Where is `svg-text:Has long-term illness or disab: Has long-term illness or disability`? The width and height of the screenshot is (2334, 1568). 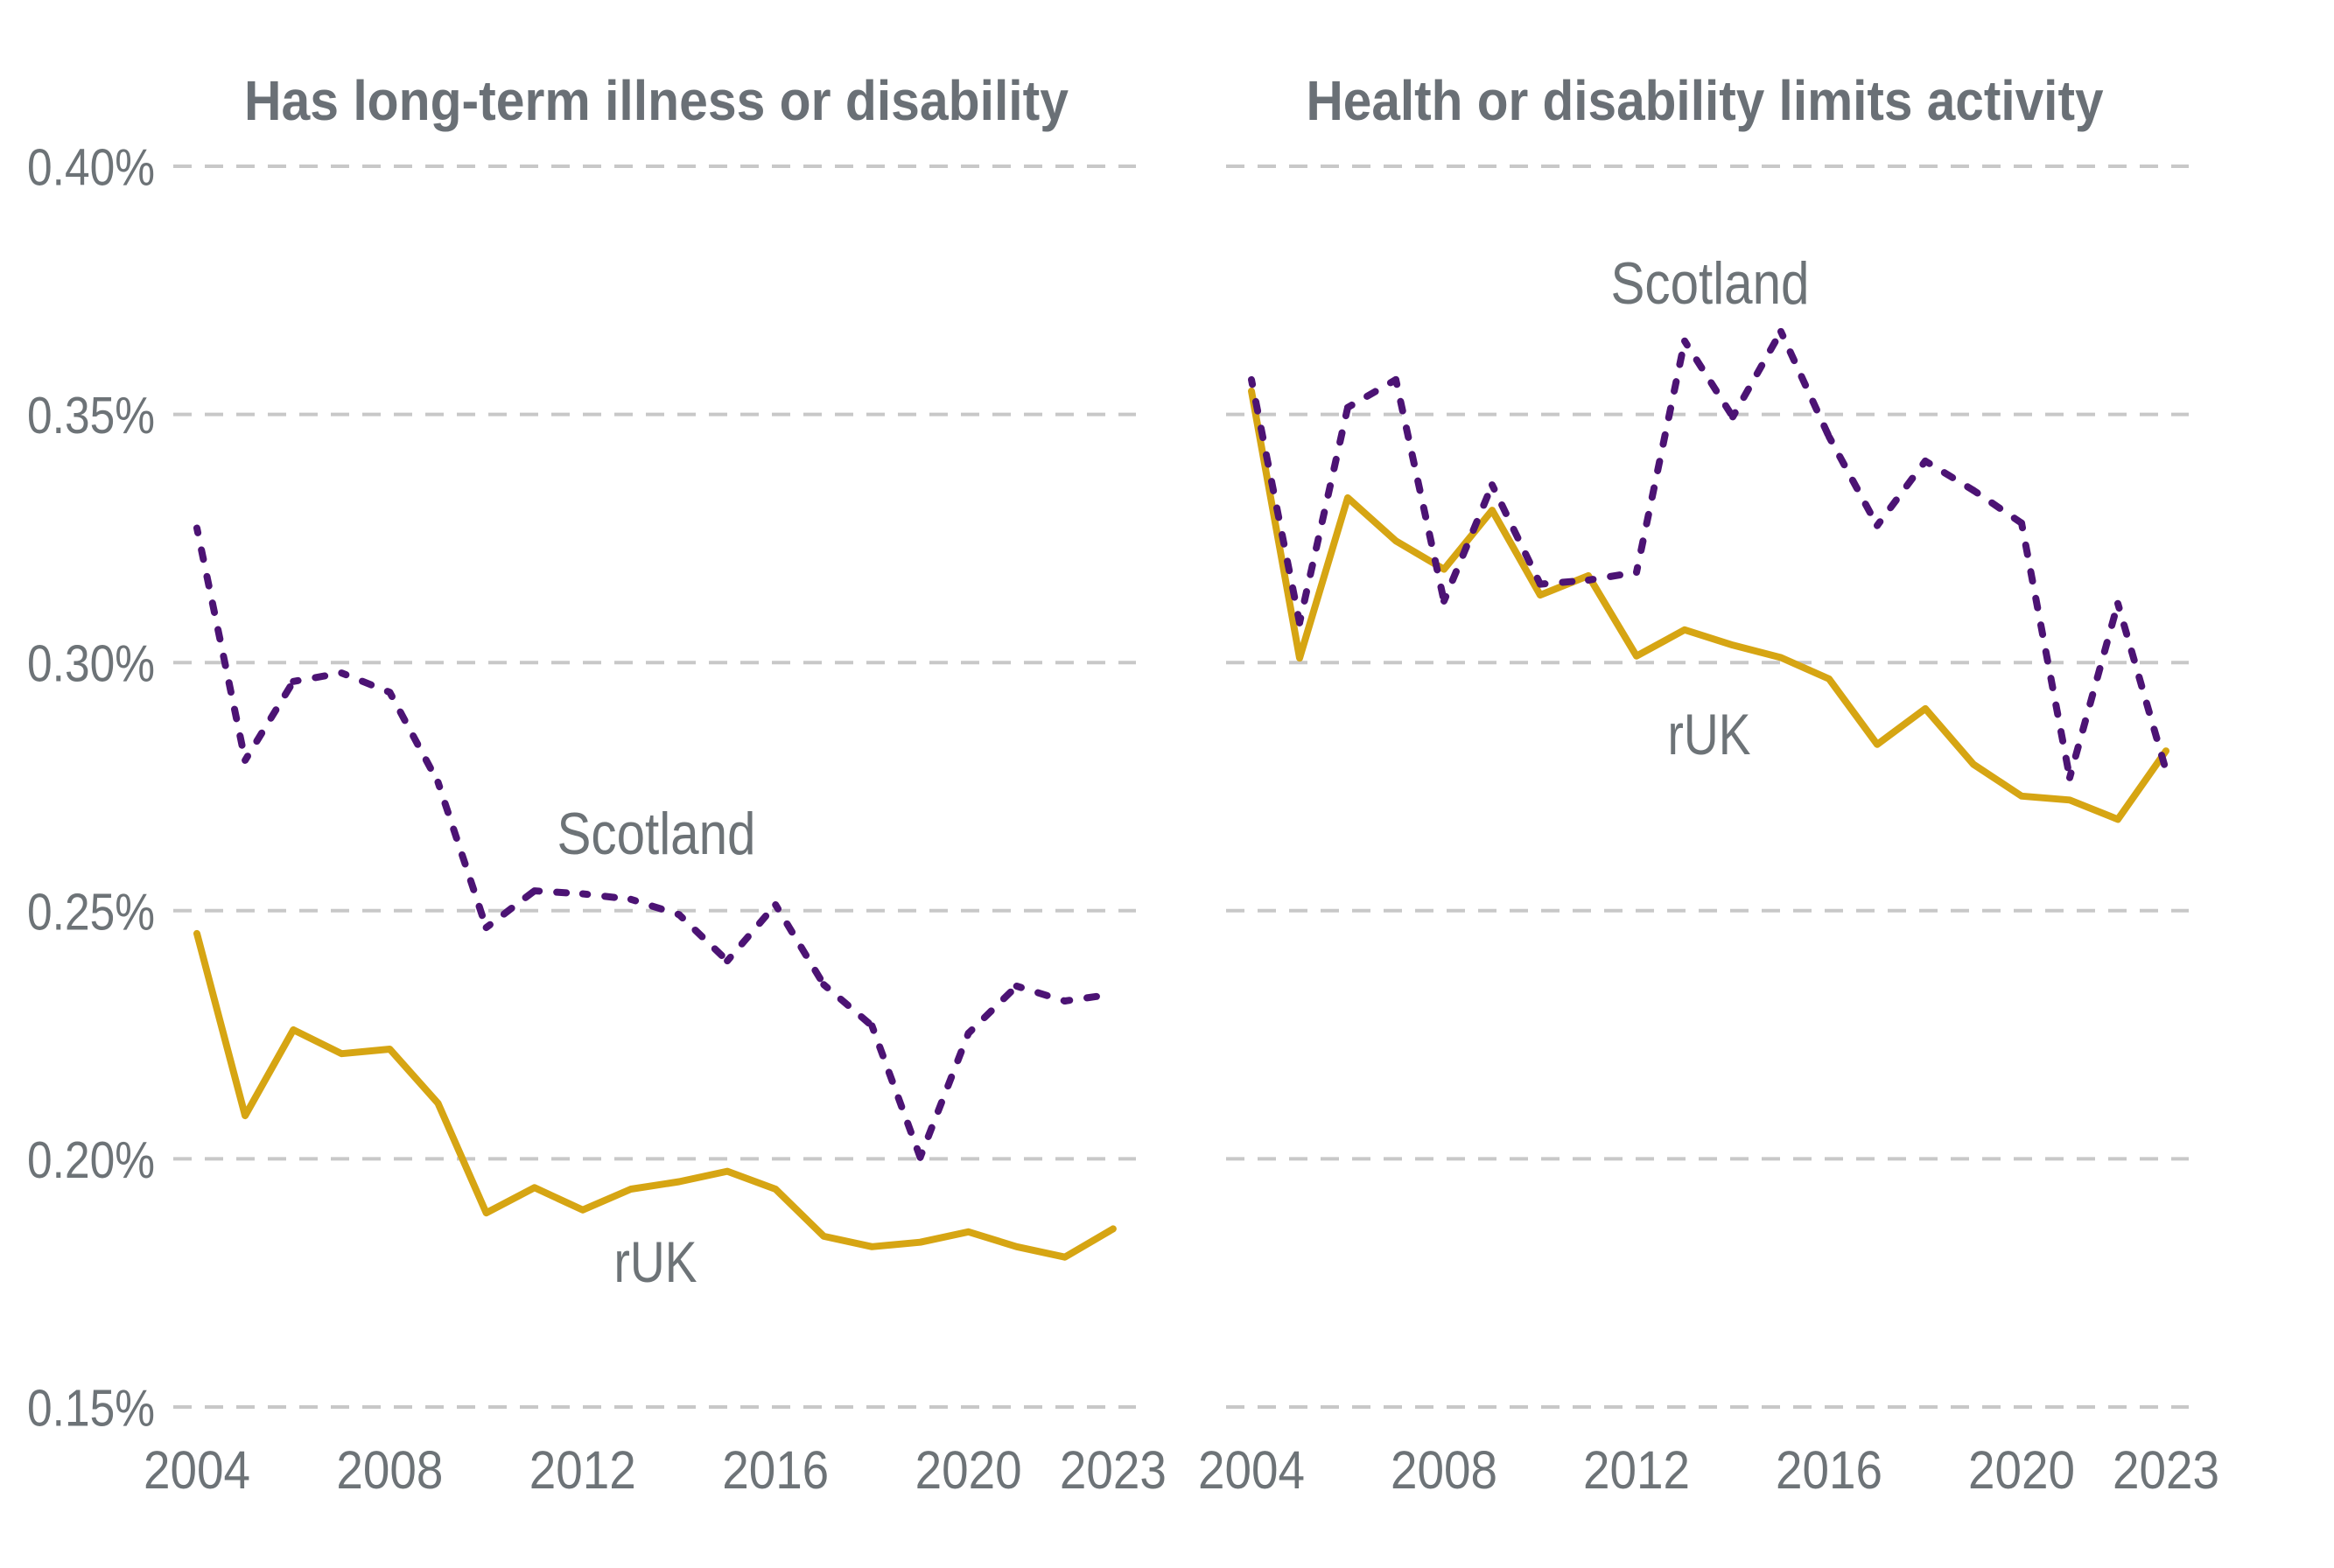
svg-text:Has long-term illness or disab: Has long-term illness or disability is located at coordinates (656, 100).